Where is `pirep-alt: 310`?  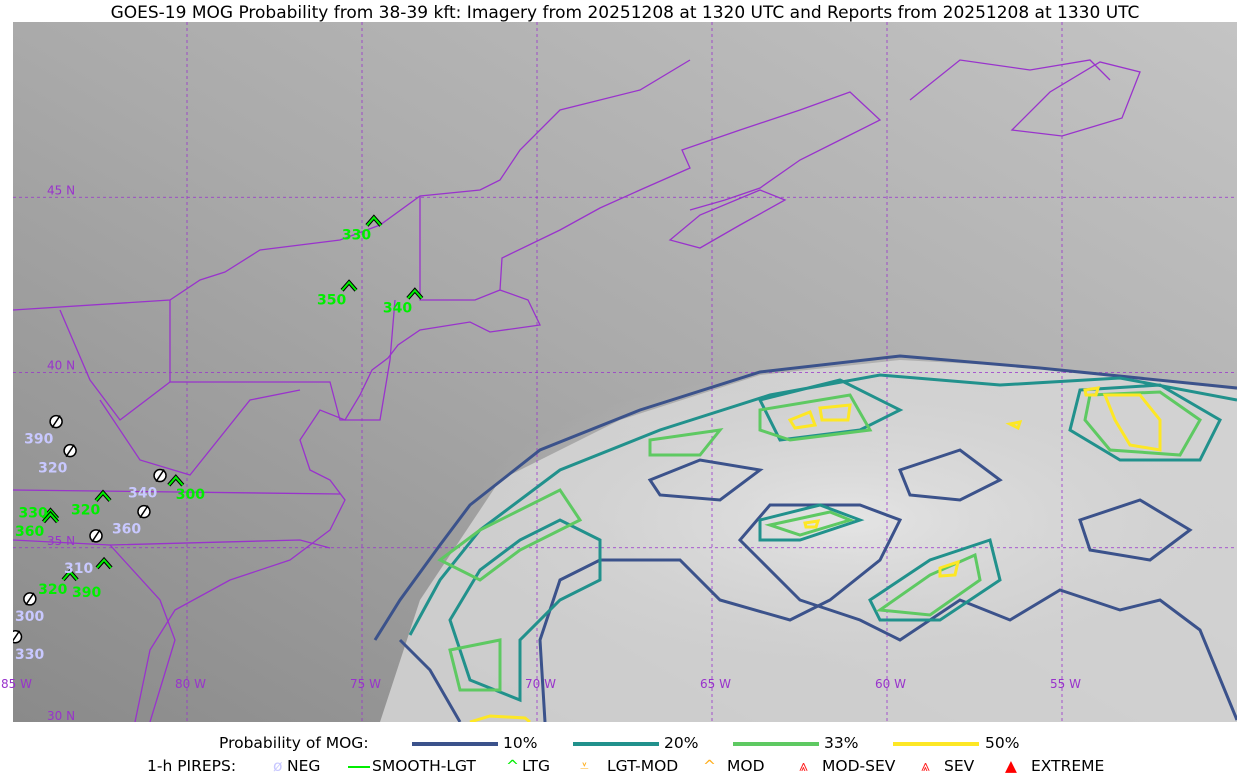 pirep-alt: 310 is located at coordinates (78, 569).